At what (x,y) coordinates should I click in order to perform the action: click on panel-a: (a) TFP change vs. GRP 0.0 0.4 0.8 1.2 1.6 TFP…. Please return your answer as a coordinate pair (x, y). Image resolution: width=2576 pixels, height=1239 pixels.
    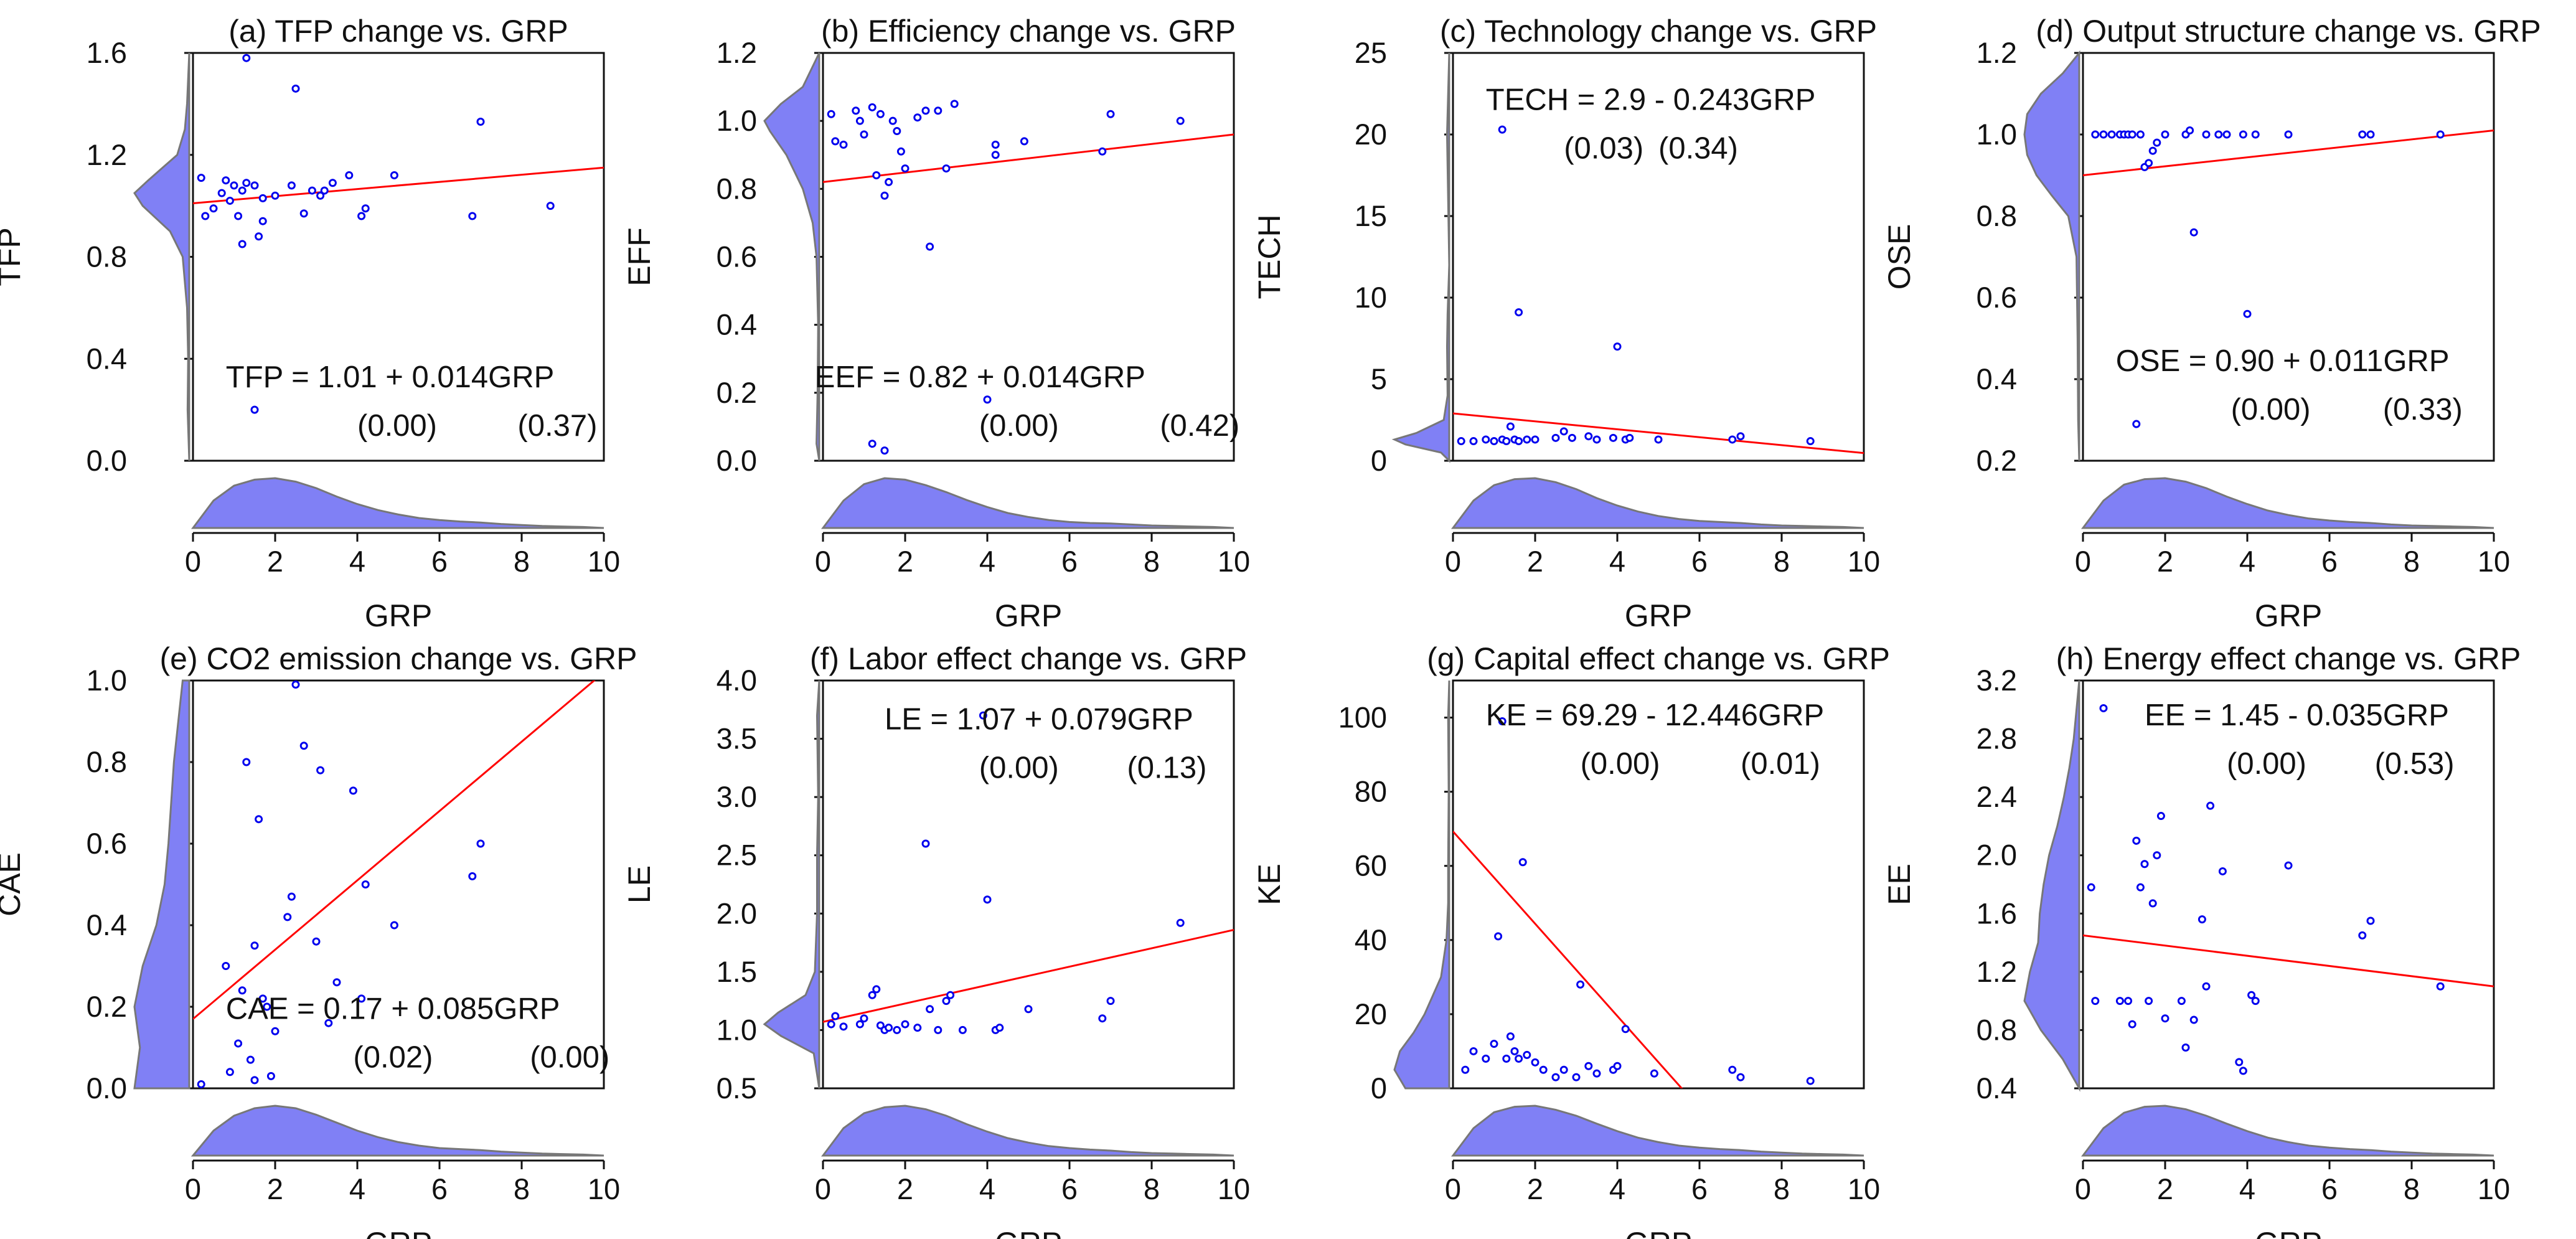
    Looking at the image, I should click on (310, 324).